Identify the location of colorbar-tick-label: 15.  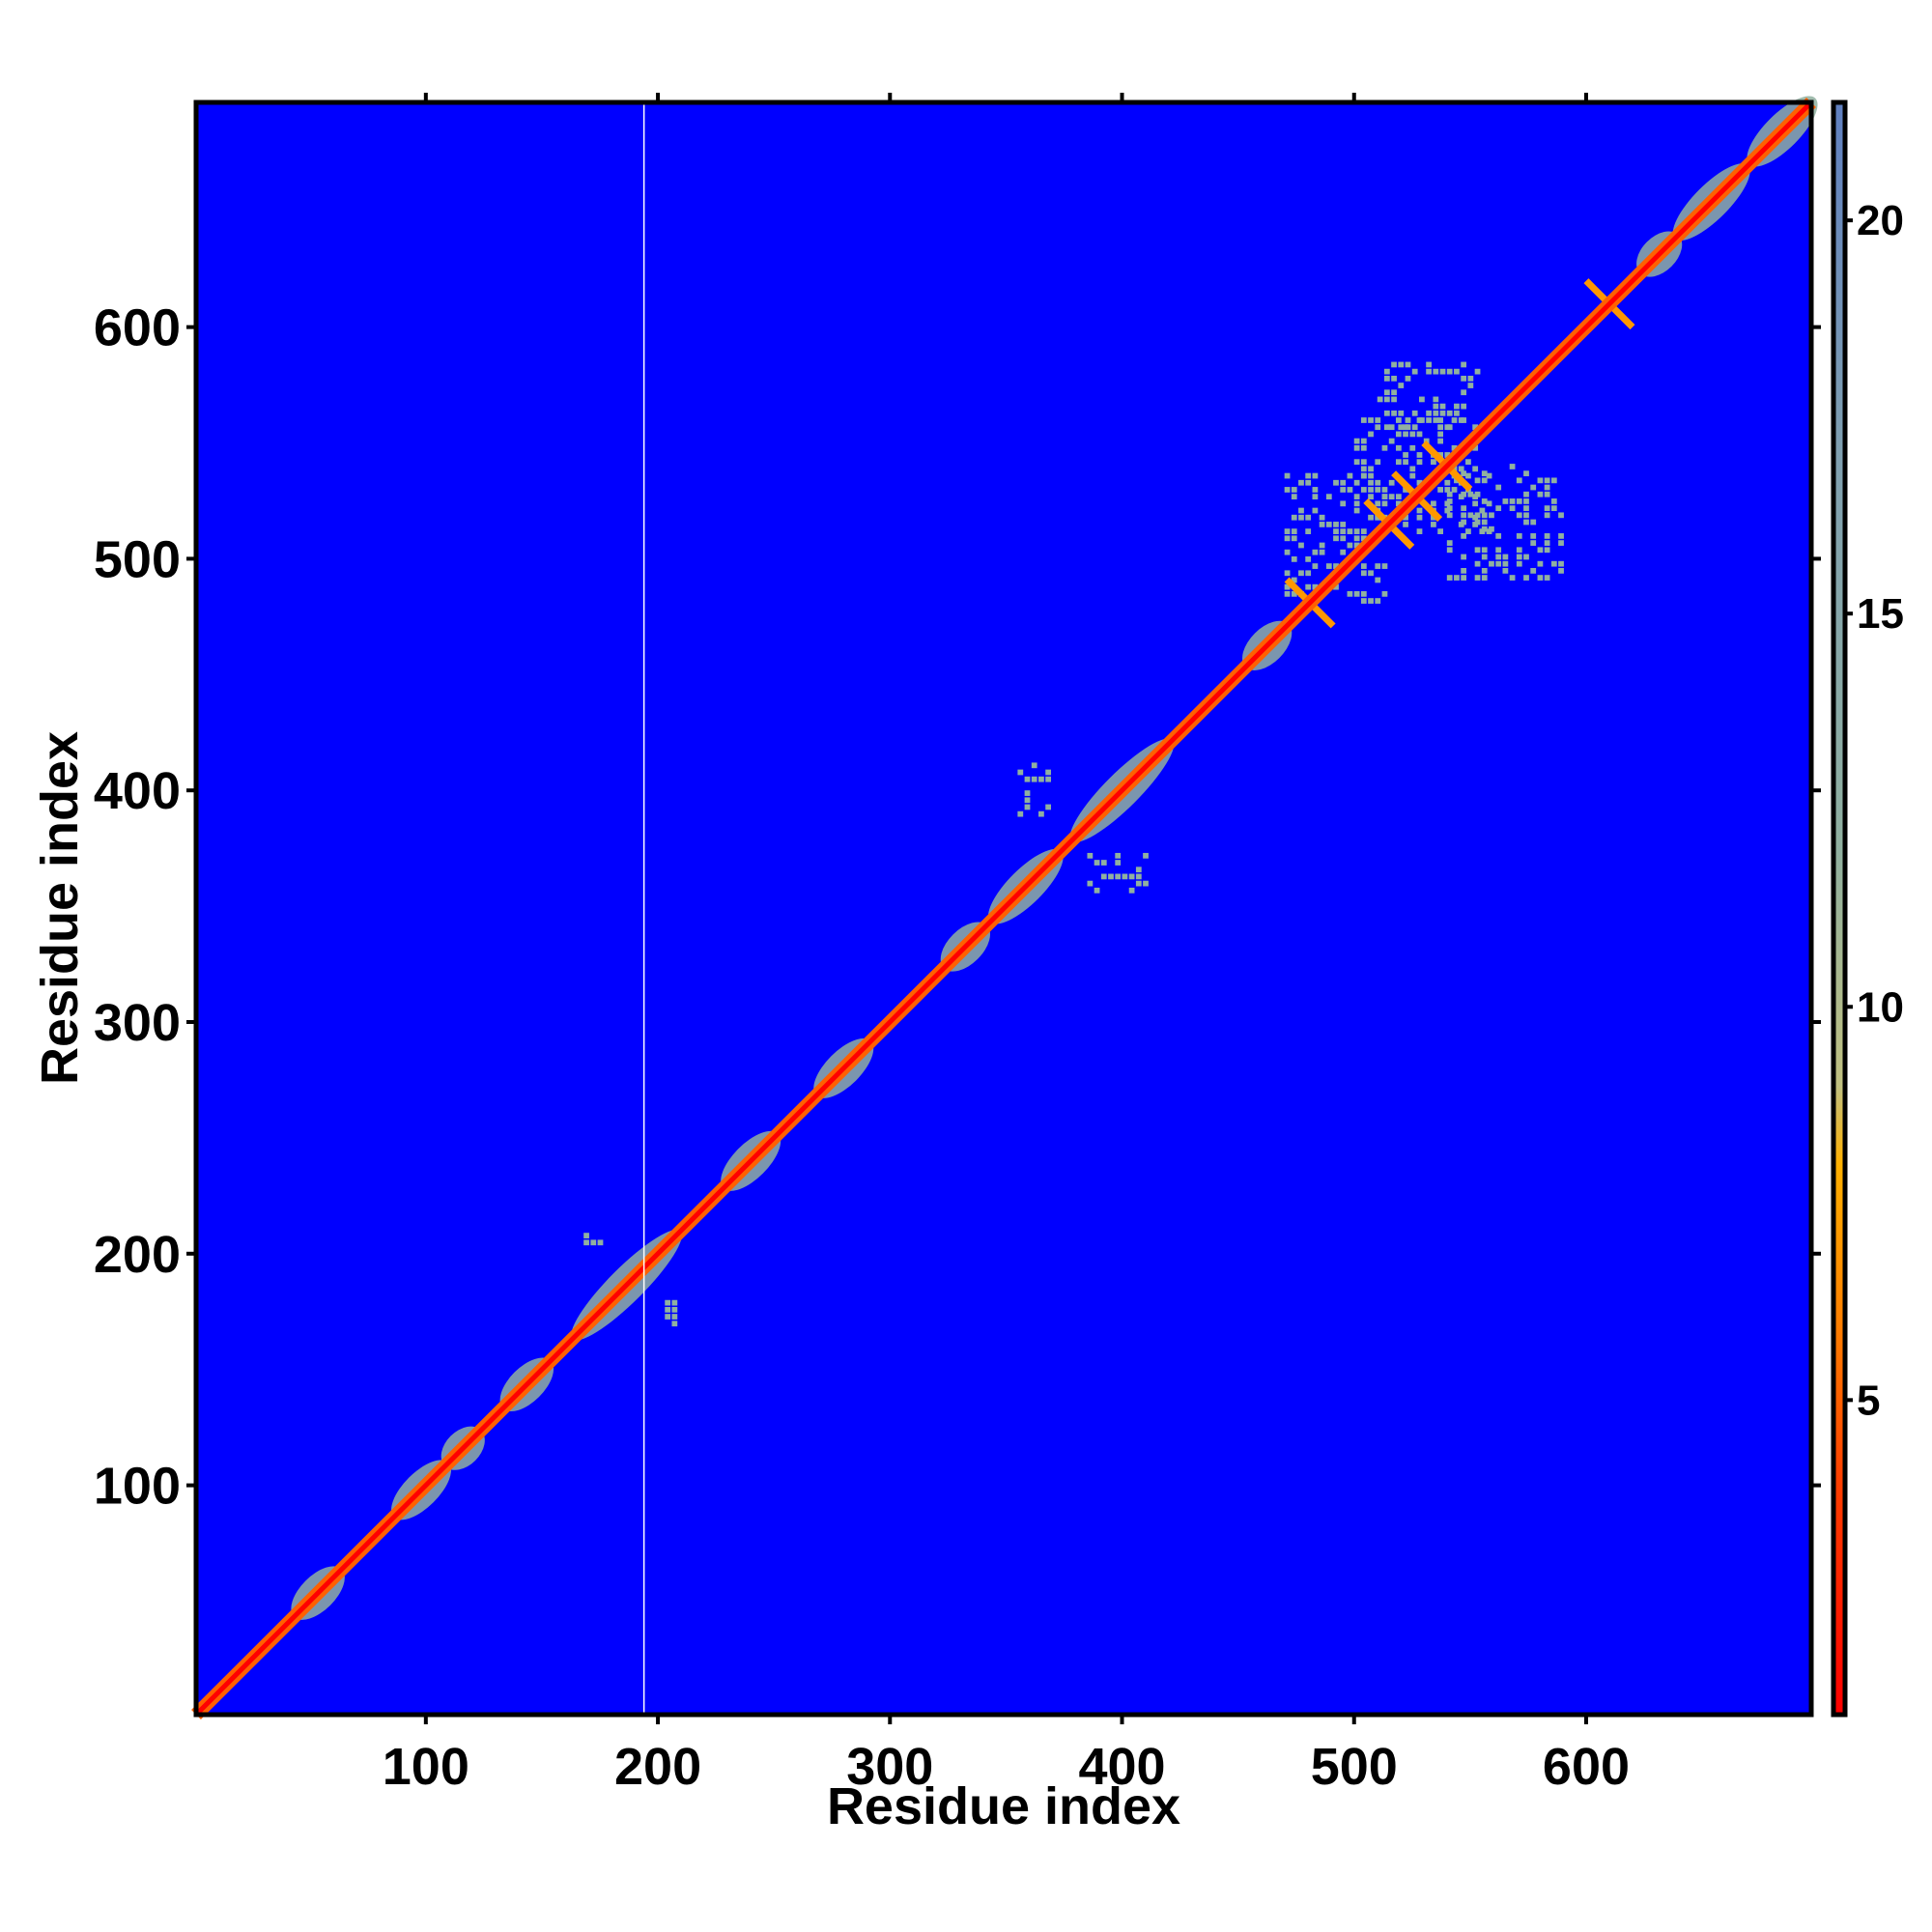
(1880, 614).